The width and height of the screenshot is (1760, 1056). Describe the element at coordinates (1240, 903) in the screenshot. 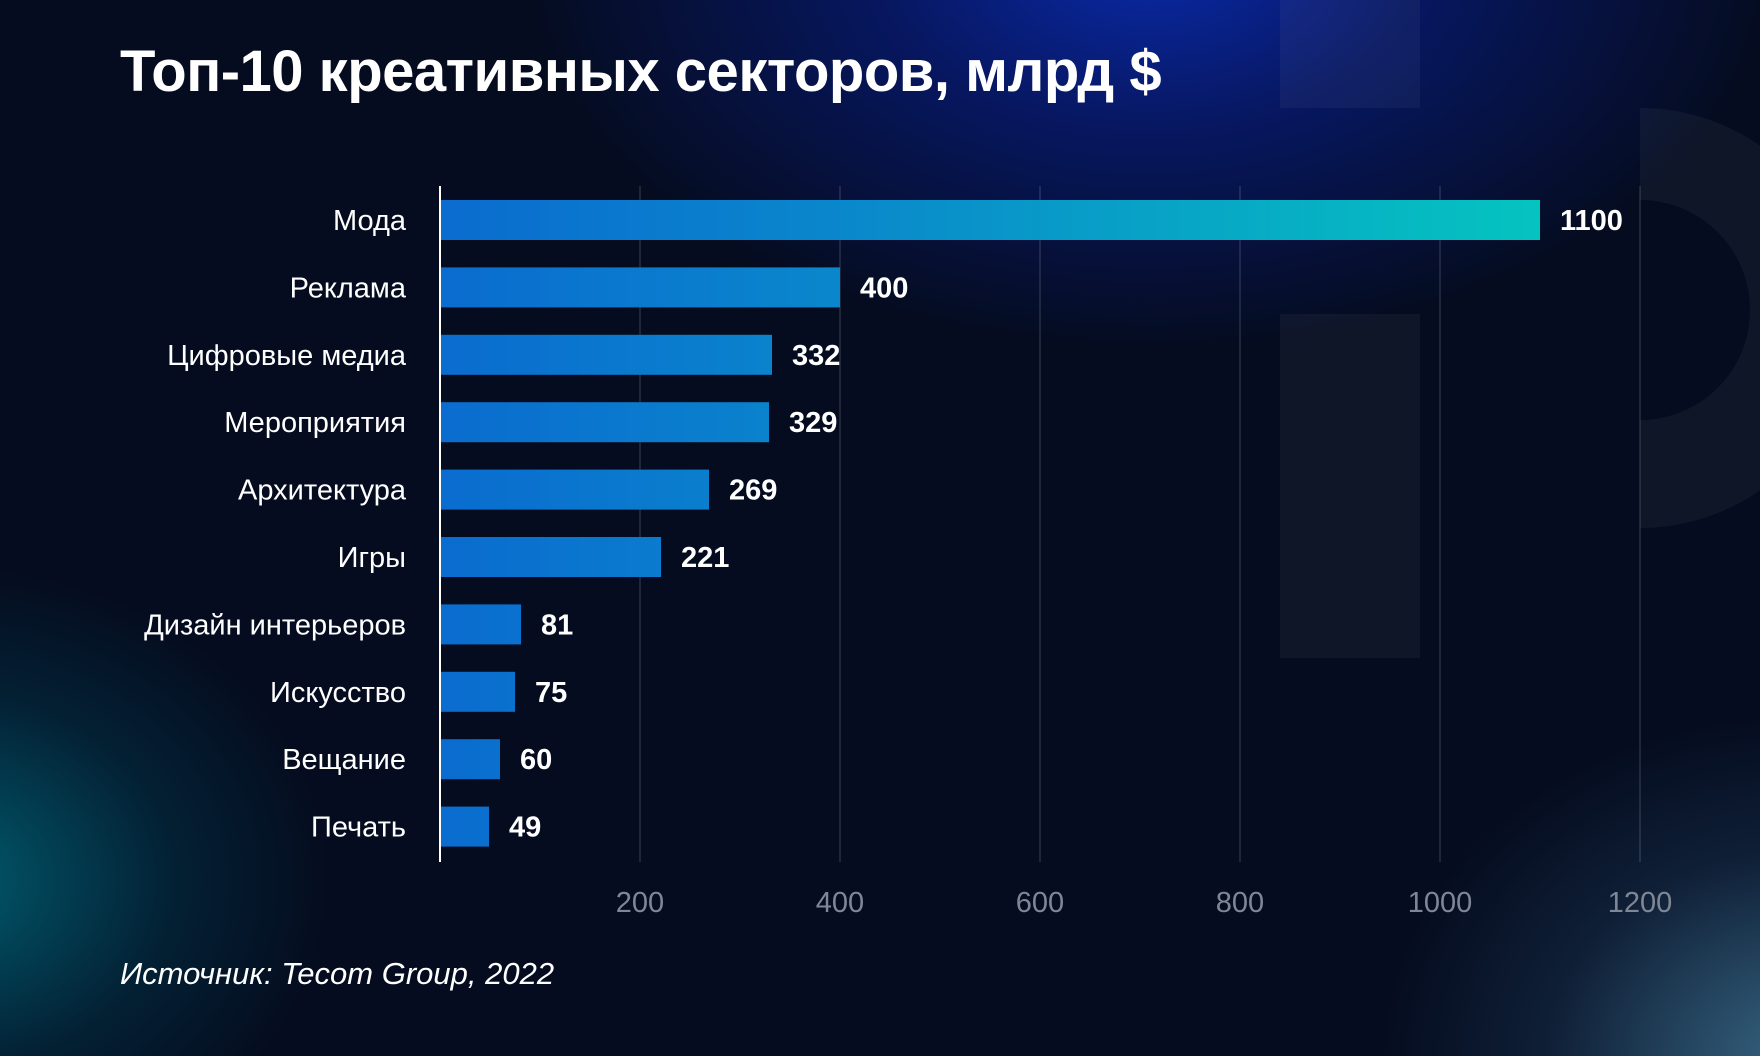

I see `x-tick-label: 800` at that location.